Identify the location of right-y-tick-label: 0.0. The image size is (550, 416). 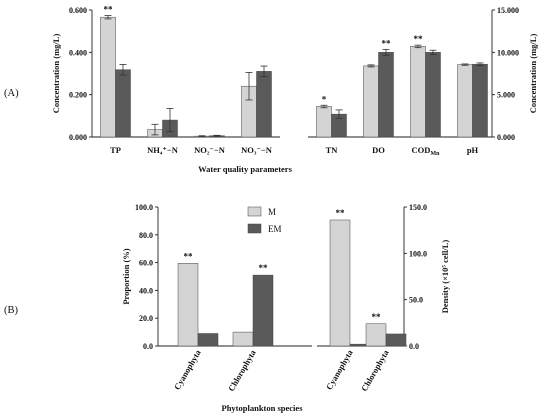
(414, 346).